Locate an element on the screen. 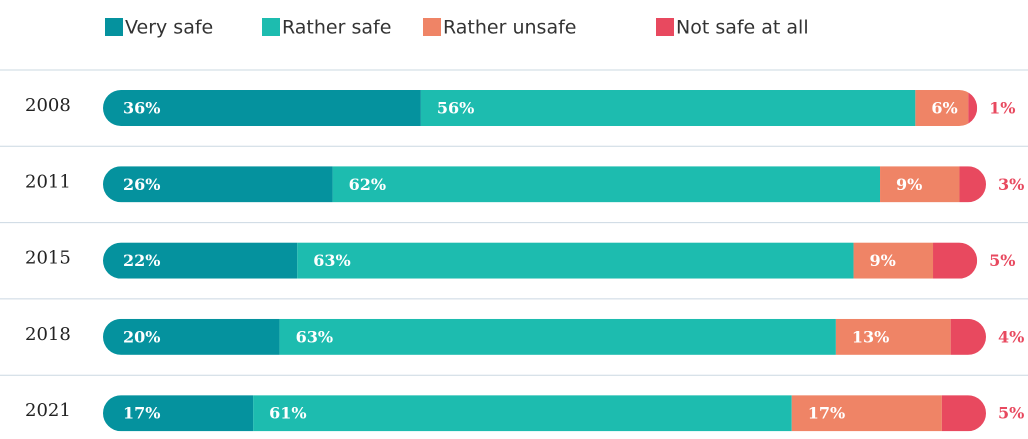 The image size is (1028, 439). value-label: 13% is located at coordinates (870, 336).